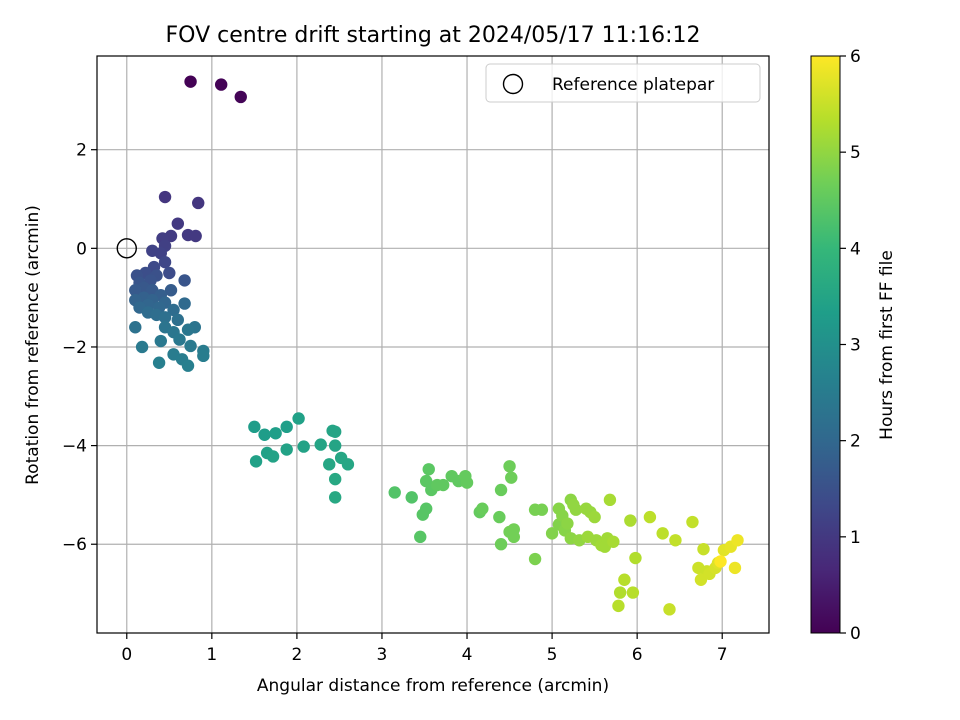 Image resolution: width=960 pixels, height=720 pixels. What do you see at coordinates (855, 153) in the screenshot?
I see `colorbar-tick-label: 5` at bounding box center [855, 153].